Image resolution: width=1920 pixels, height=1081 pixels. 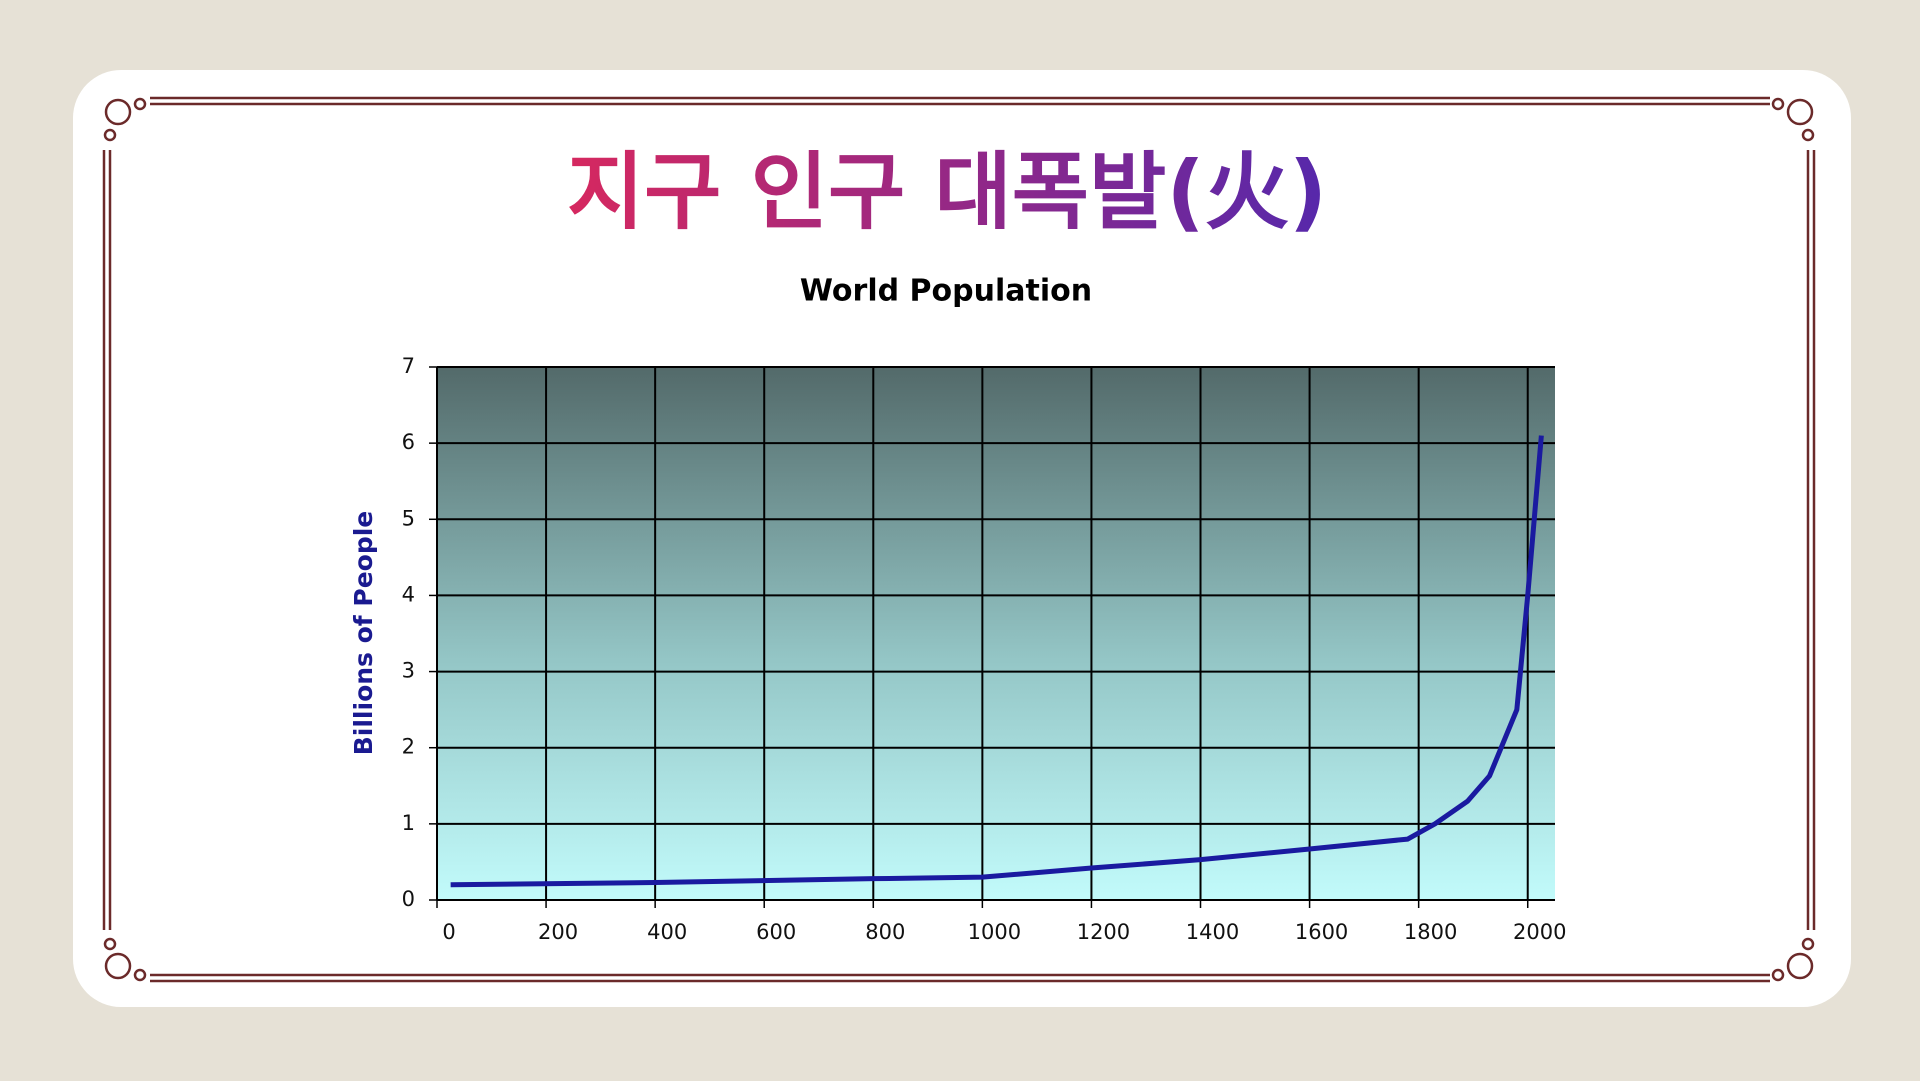 I want to click on y-tick-label: 7, so click(x=408, y=366).